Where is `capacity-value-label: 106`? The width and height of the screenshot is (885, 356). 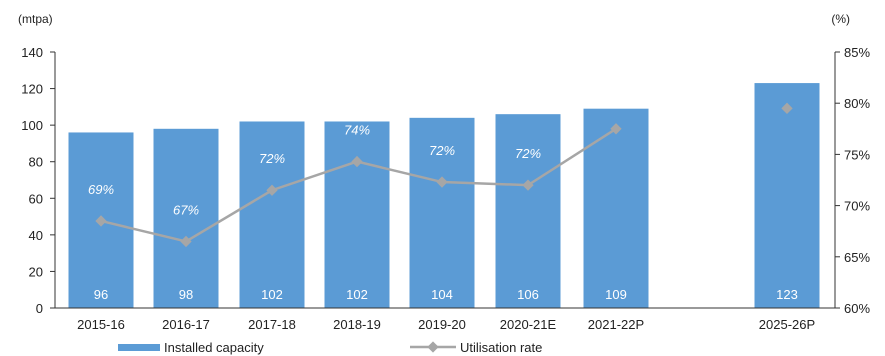
capacity-value-label: 106 is located at coordinates (528, 294).